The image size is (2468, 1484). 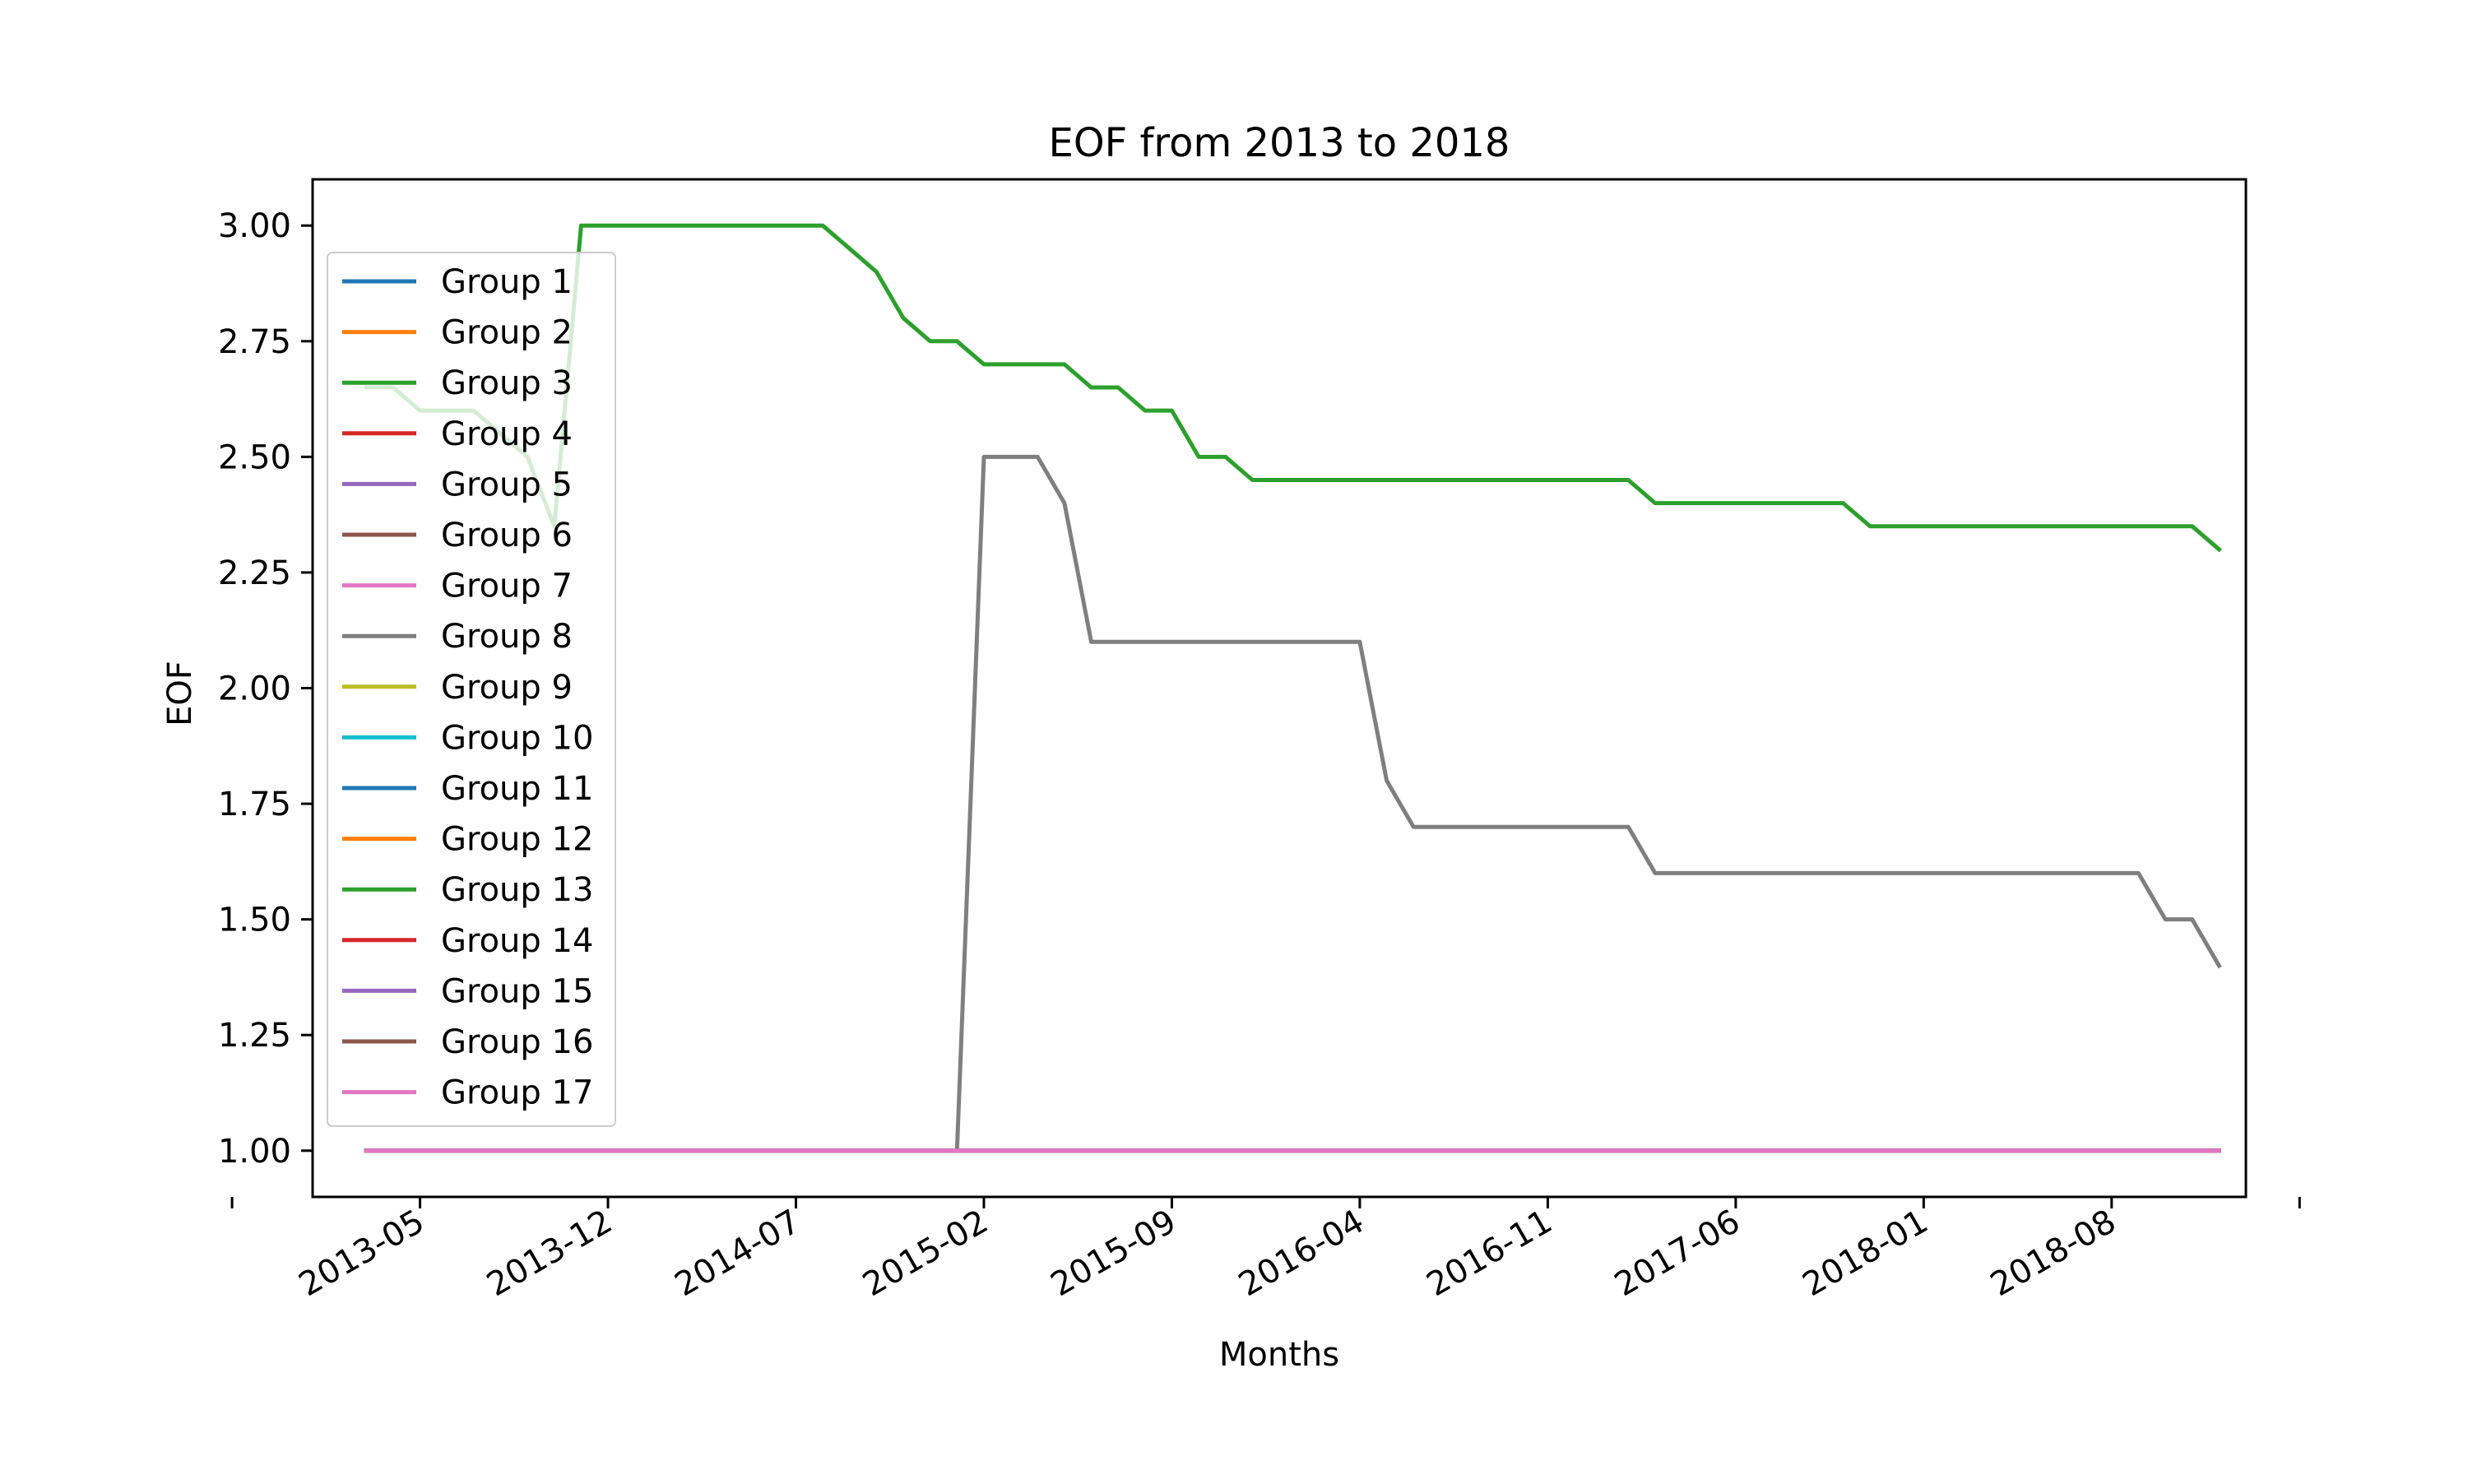 I want to click on legend-label: Group 9, so click(x=507, y=688).